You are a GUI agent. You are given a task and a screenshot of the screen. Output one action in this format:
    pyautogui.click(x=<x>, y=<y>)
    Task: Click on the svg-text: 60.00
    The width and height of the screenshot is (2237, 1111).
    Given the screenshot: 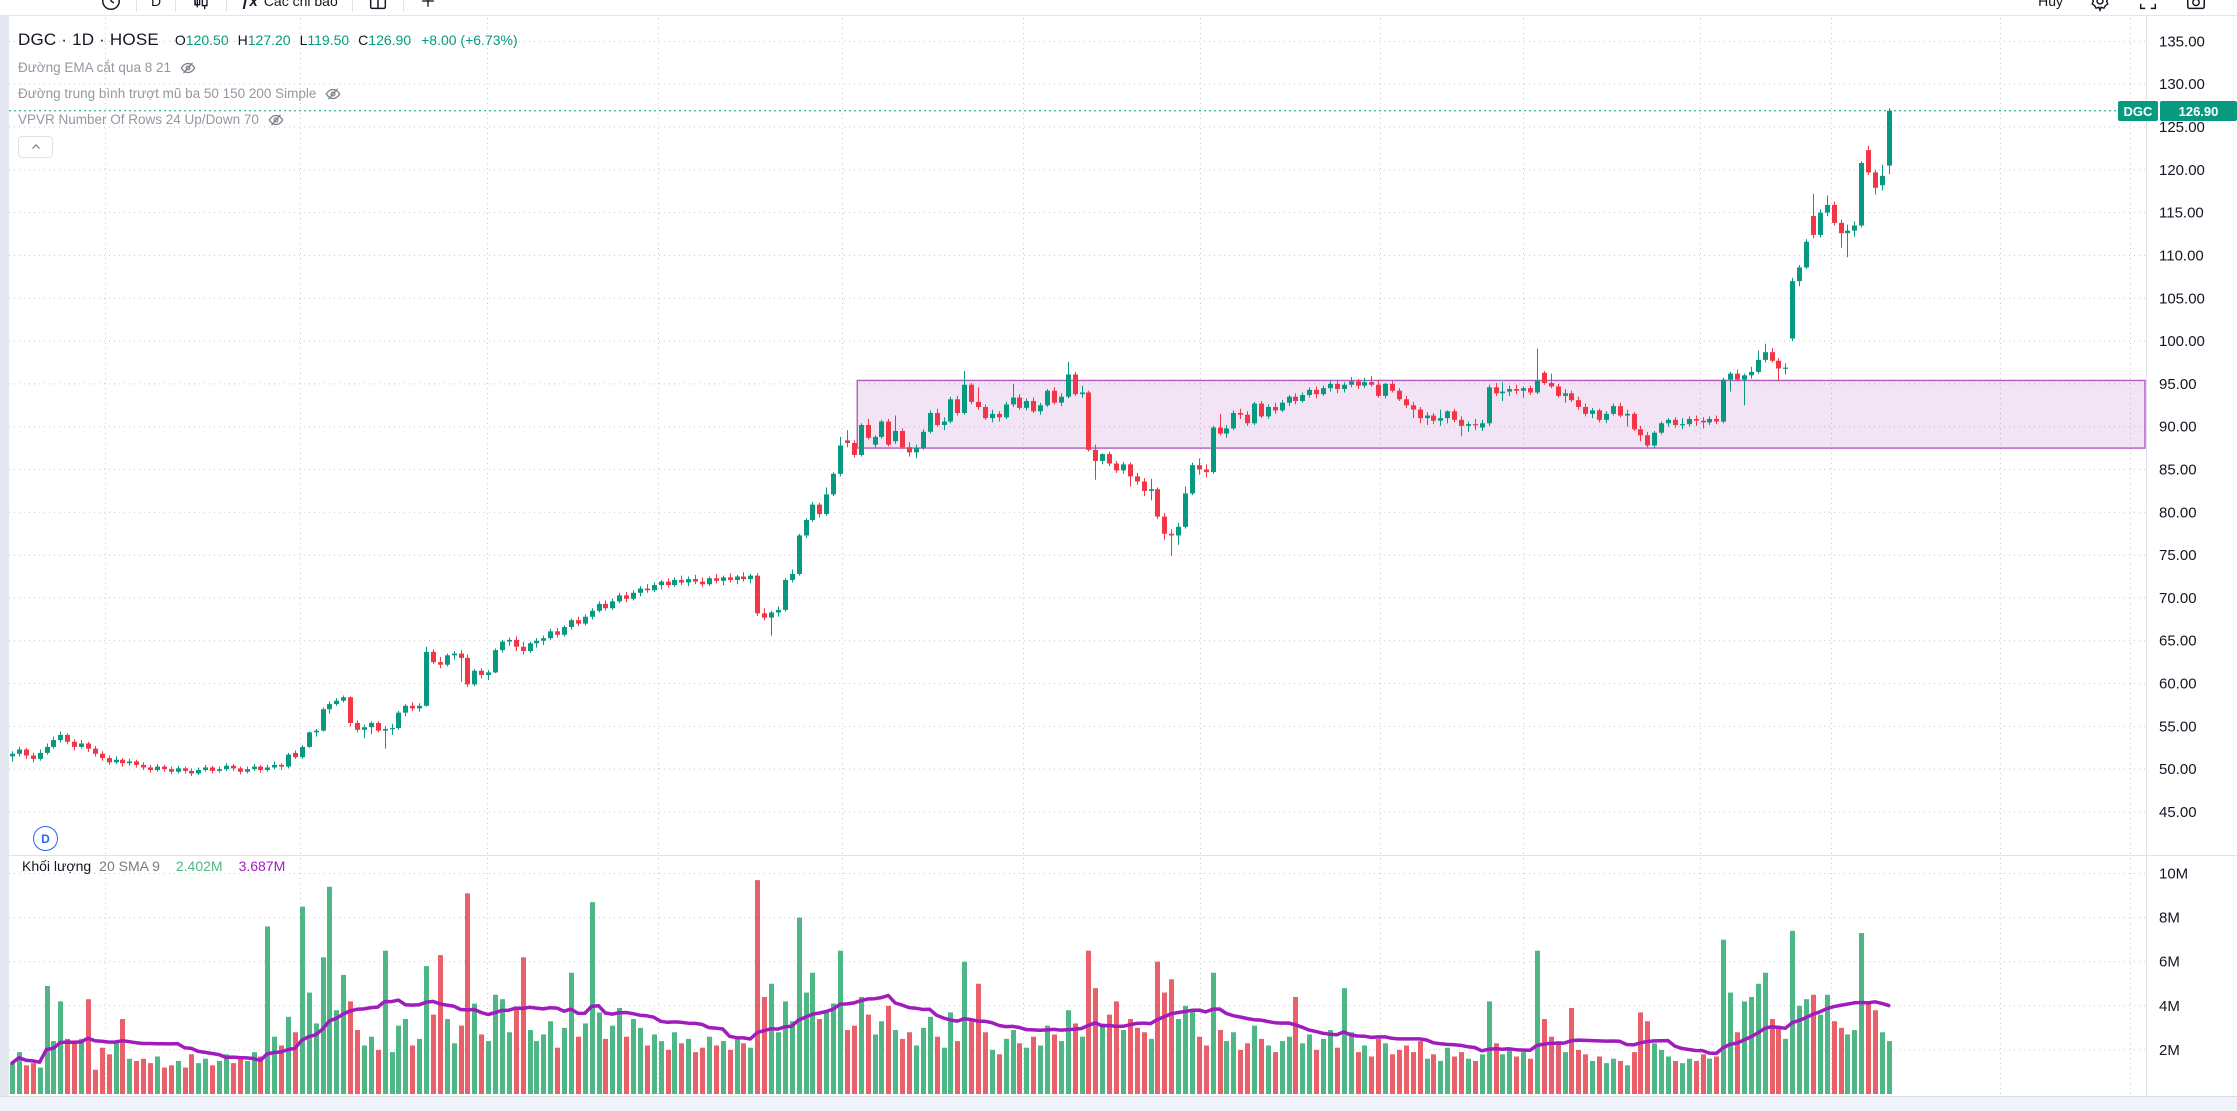 What is the action you would take?
    pyautogui.click(x=2178, y=684)
    